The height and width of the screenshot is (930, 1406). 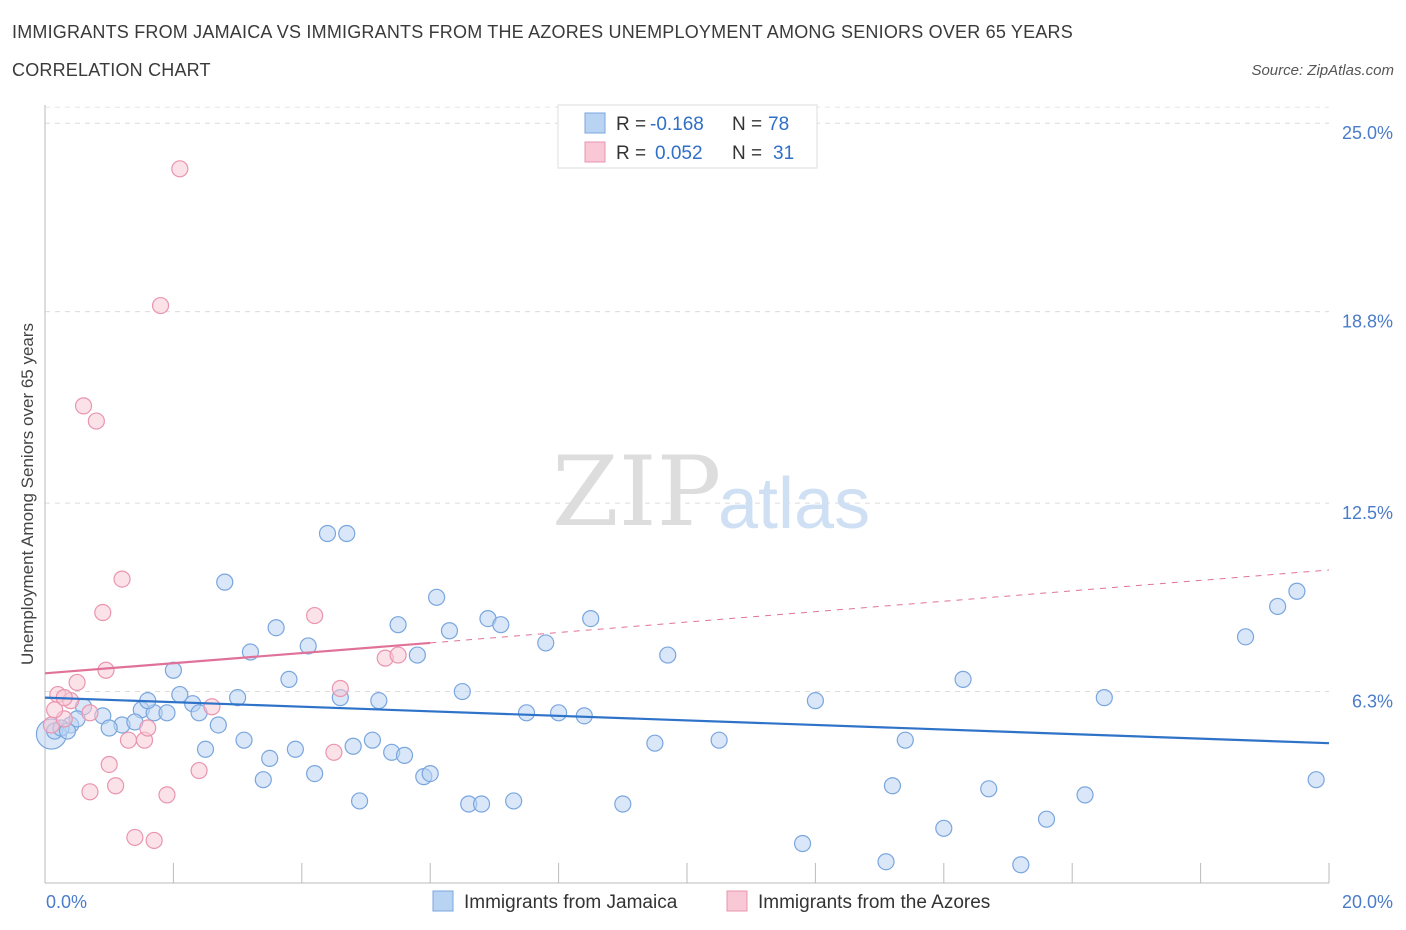 I want to click on y-tick-label: 6.3%, so click(x=1372, y=702).